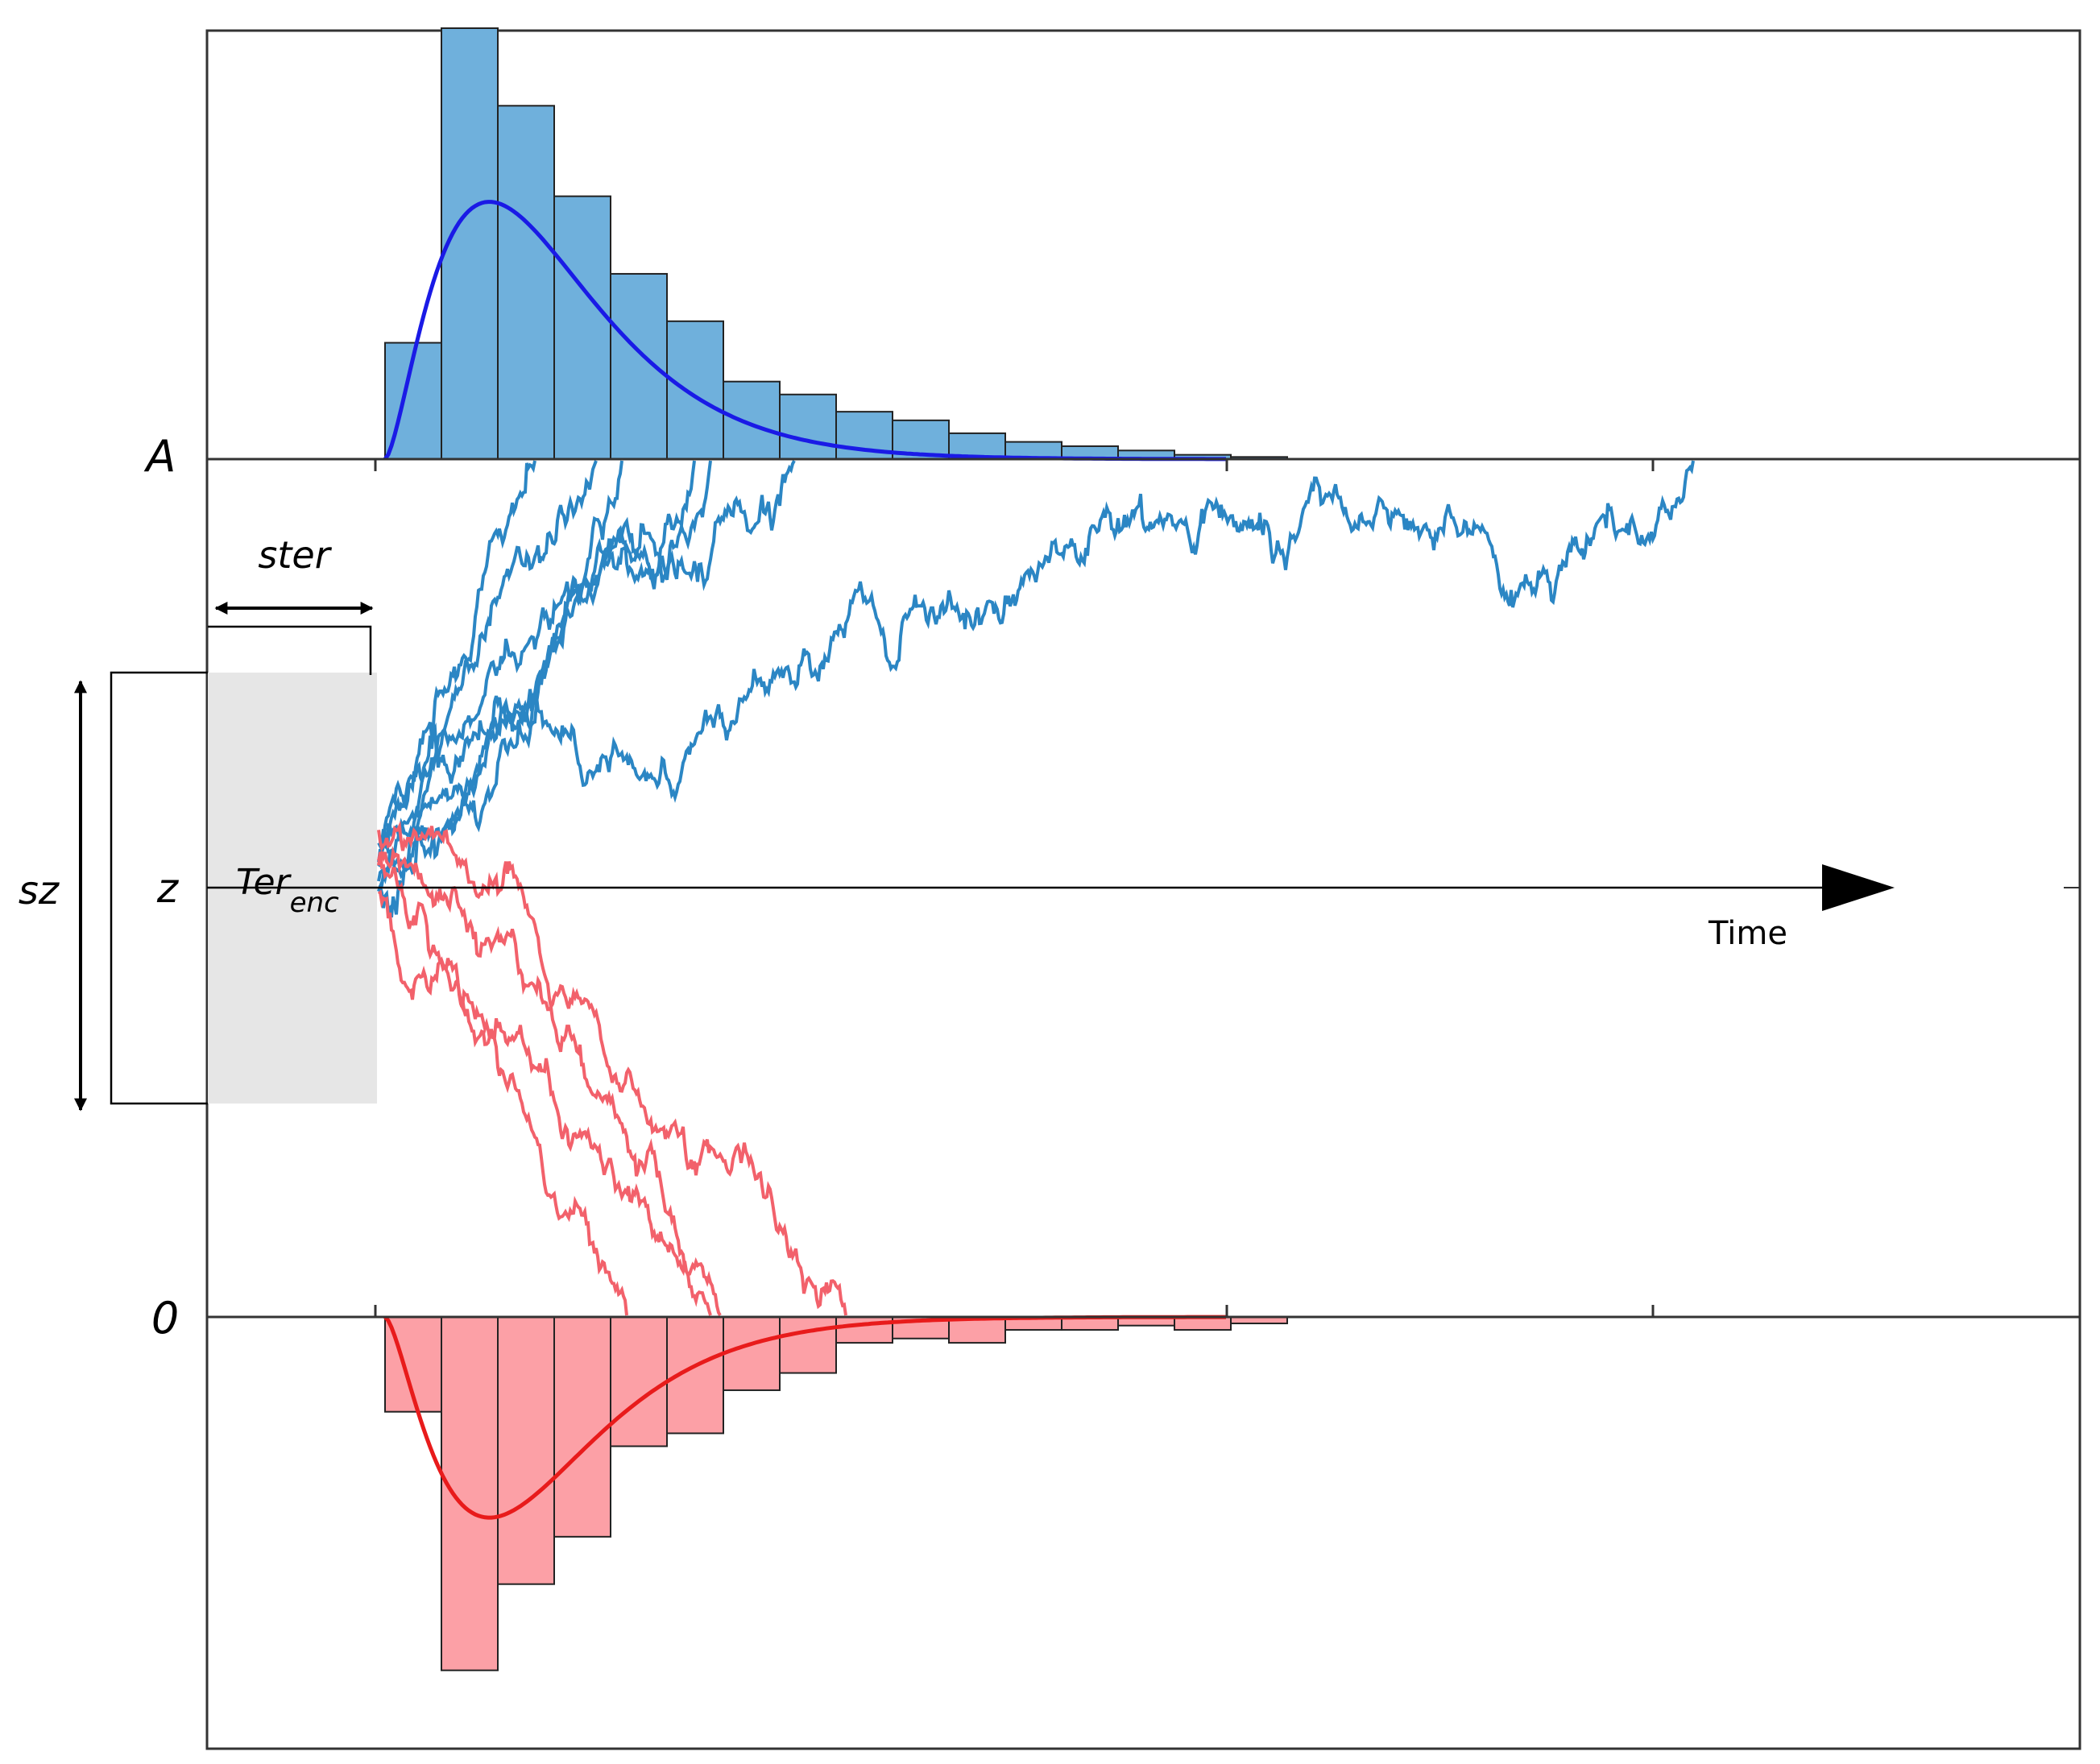 The width and height of the screenshot is (2100, 1764). I want to click on start-point-label: z, so click(168, 888).